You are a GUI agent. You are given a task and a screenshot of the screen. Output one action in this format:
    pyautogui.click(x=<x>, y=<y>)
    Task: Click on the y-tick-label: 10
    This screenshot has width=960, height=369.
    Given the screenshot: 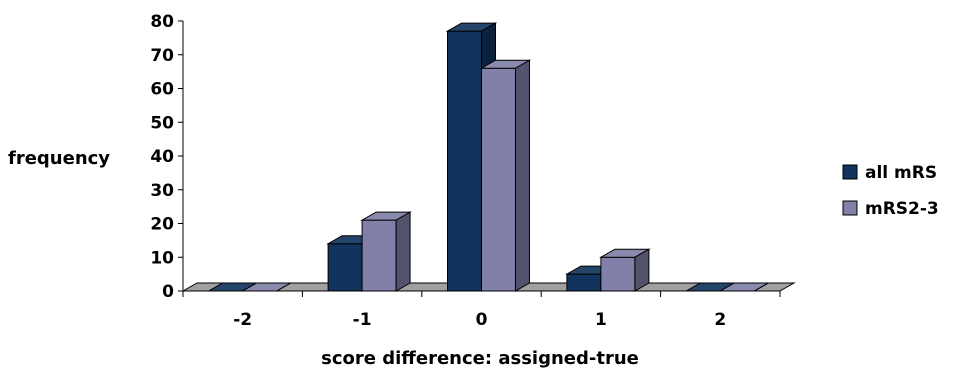 What is the action you would take?
    pyautogui.click(x=162, y=258)
    